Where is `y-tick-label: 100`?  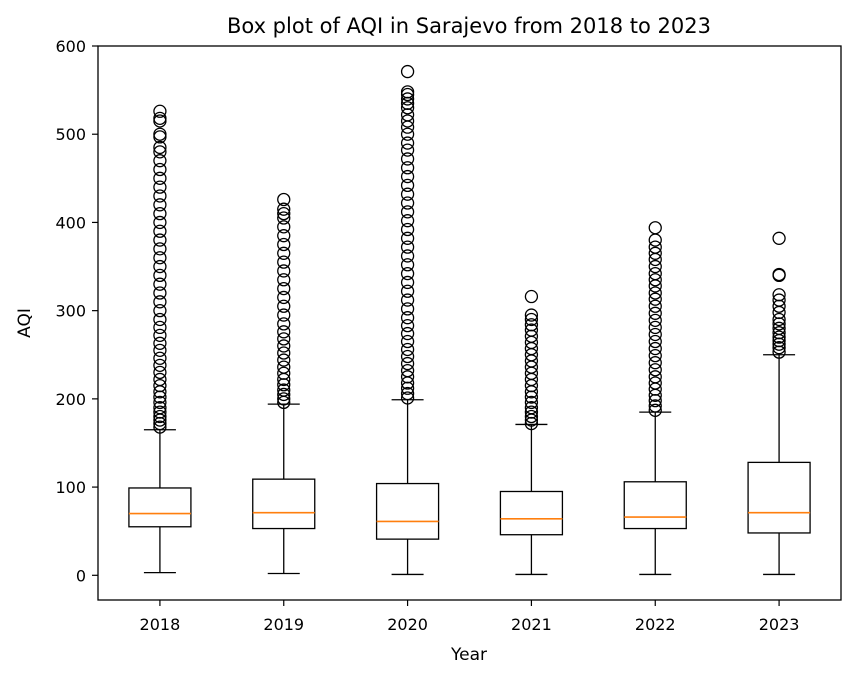 y-tick-label: 100 is located at coordinates (70, 487).